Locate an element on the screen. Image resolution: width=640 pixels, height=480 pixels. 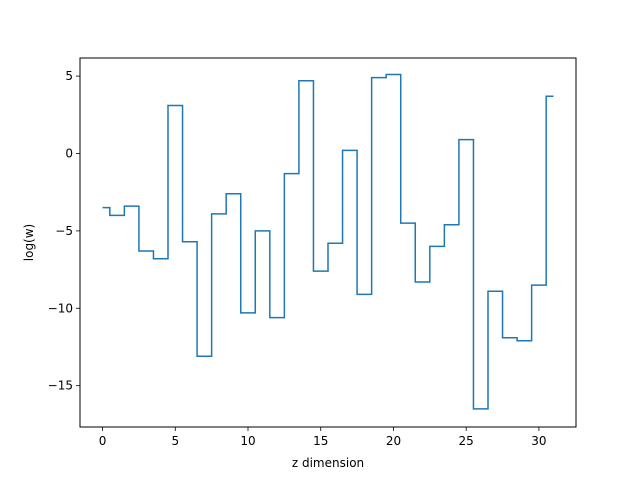
y-axis-ticks: −15 −10 −5 0 5 is located at coordinates (64, 231).